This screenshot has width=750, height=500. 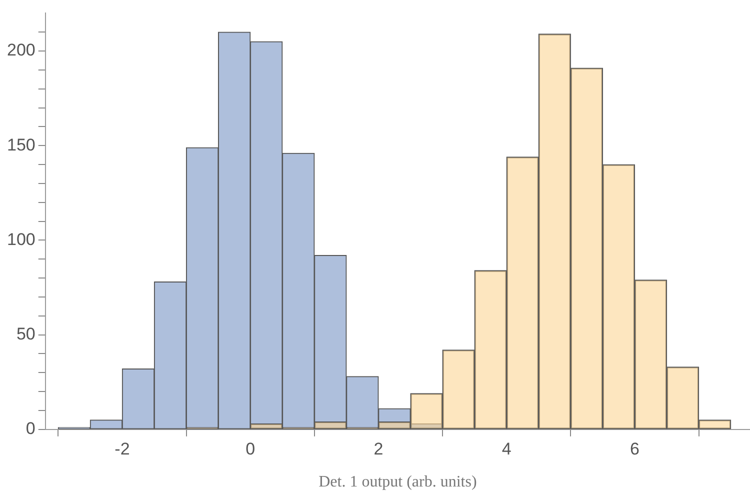 What do you see at coordinates (379, 448) in the screenshot?
I see `x-tick-label: 2` at bounding box center [379, 448].